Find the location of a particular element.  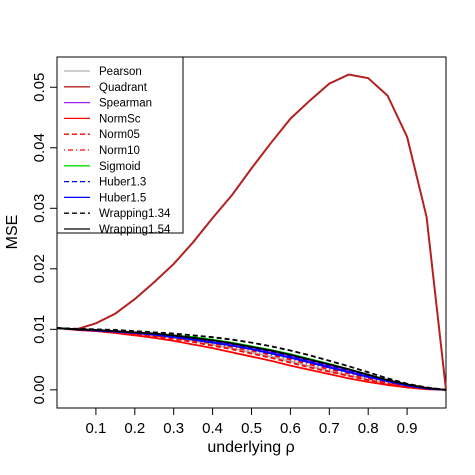

y-tick-label: 0.00 is located at coordinates (39, 389).